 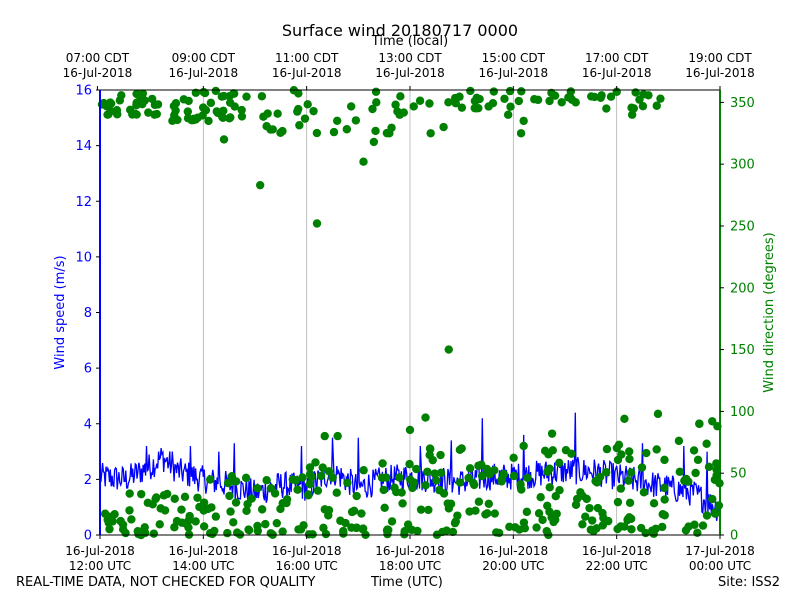 I want to click on bottom-tick-label-6-0: 17-Jul-2018, so click(x=720, y=551).